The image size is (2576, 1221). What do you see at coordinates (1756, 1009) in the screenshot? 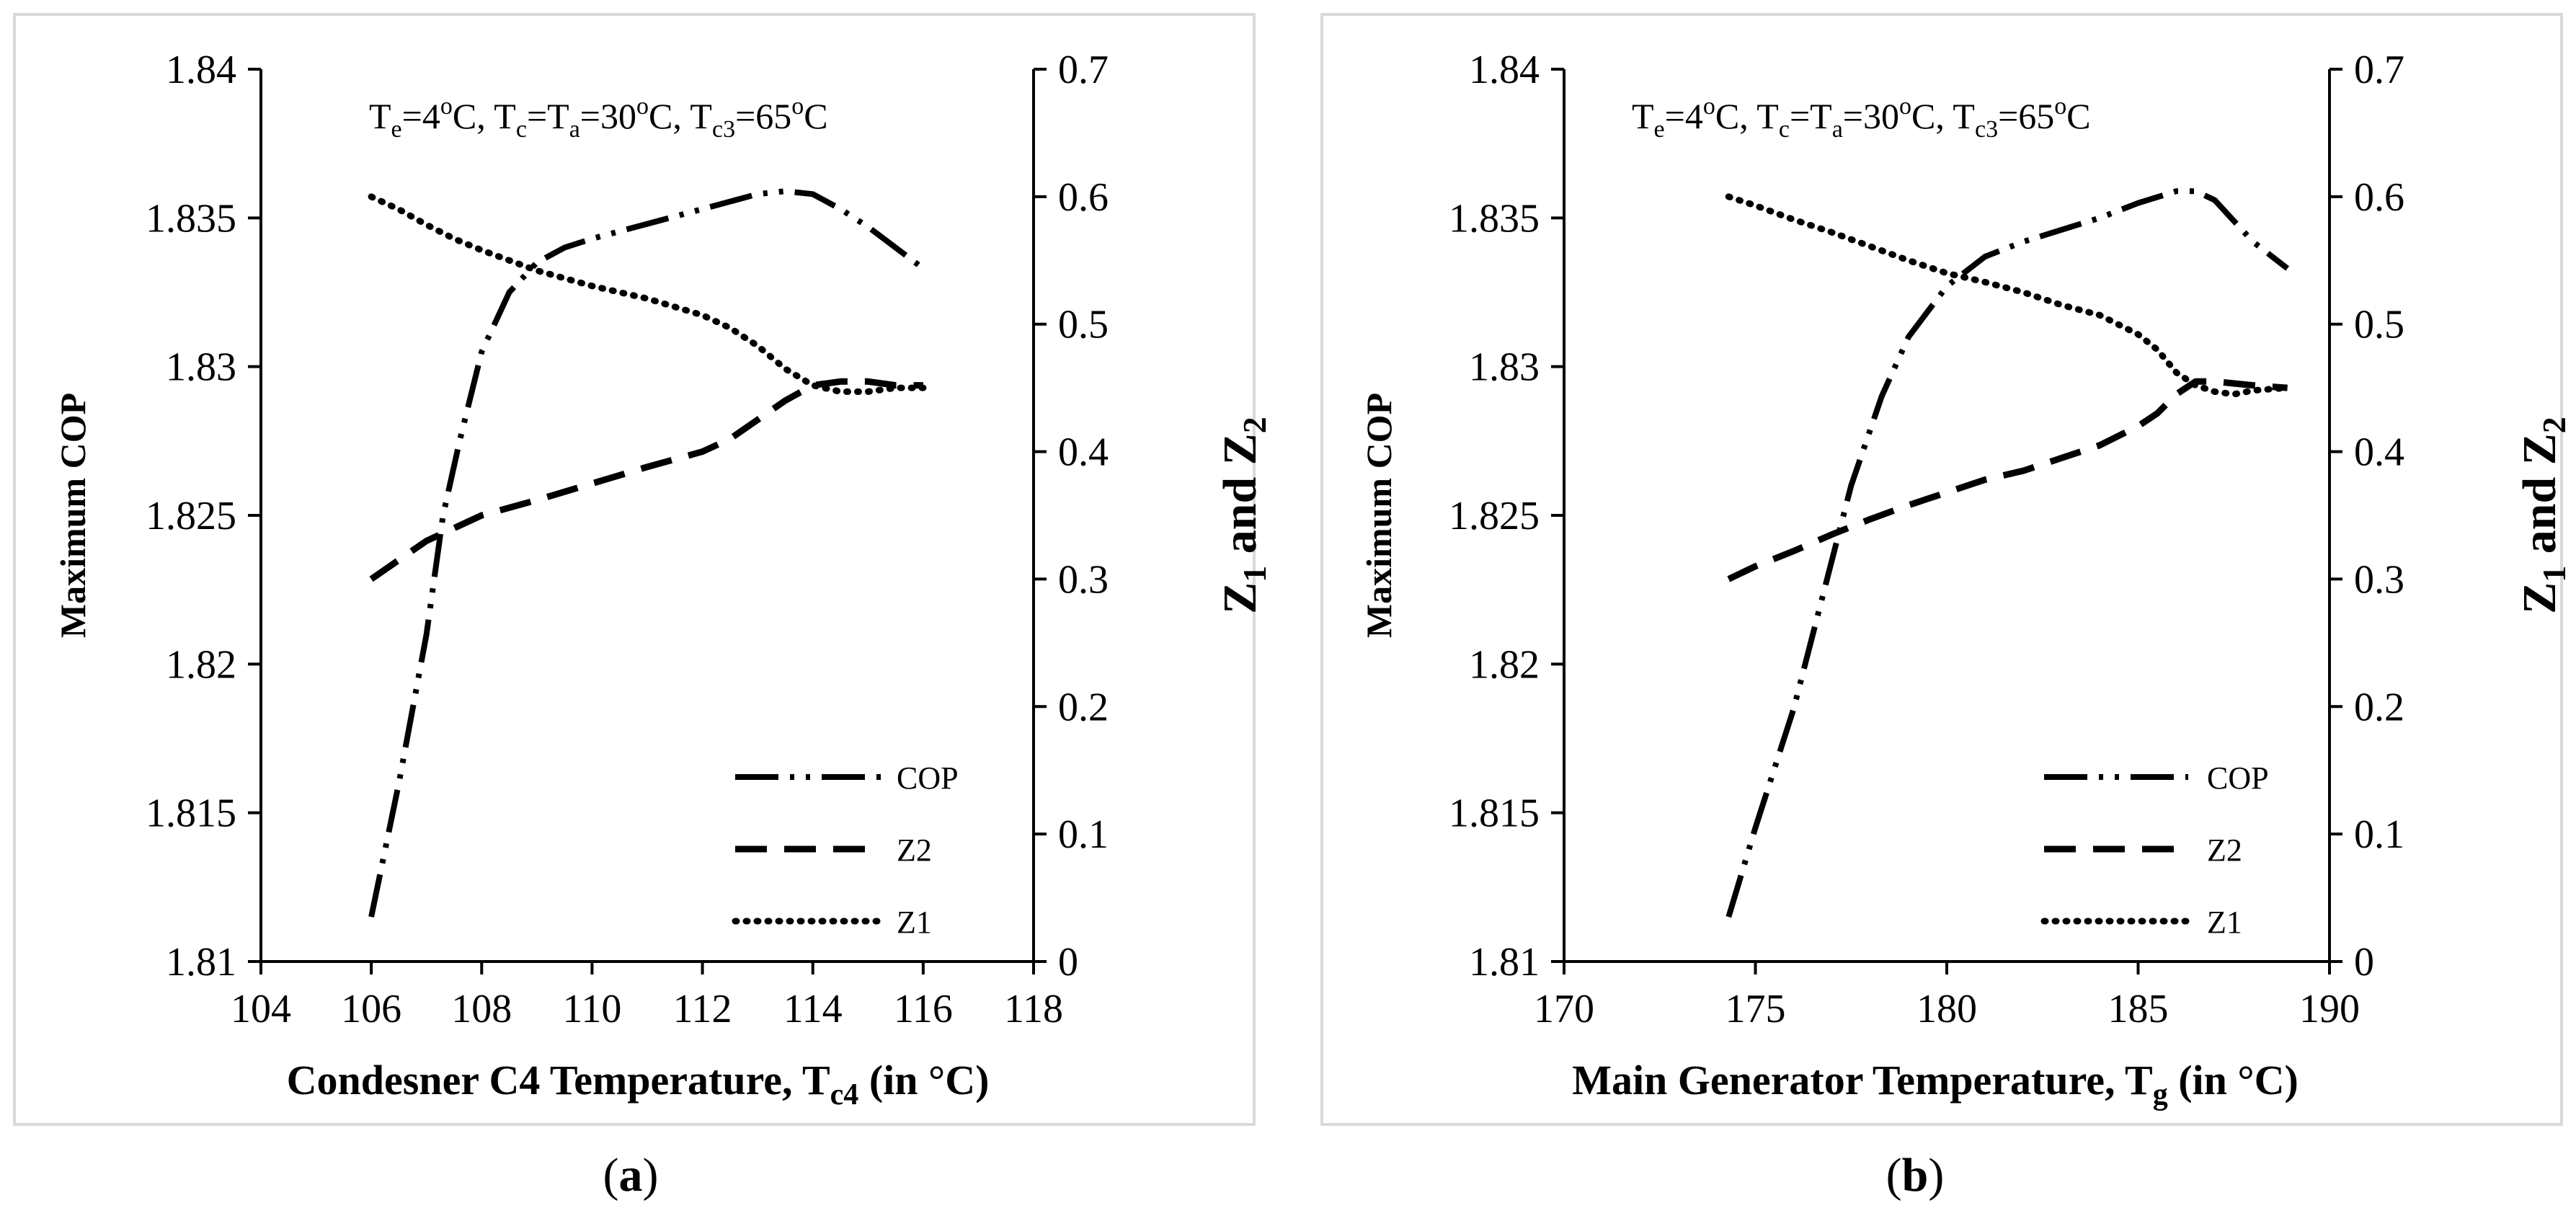
I see `x-tick-label: 175` at bounding box center [1756, 1009].